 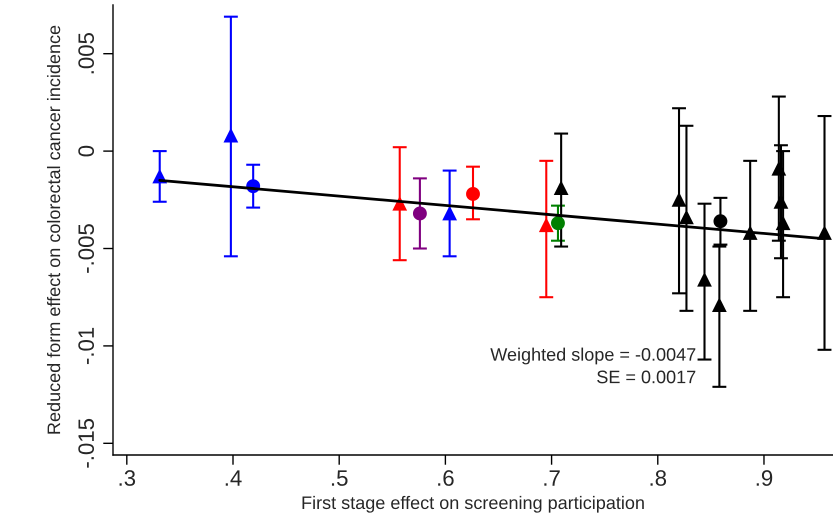 What do you see at coordinates (473, 504) in the screenshot?
I see `x-axis-title: First stage effect on screening participation` at bounding box center [473, 504].